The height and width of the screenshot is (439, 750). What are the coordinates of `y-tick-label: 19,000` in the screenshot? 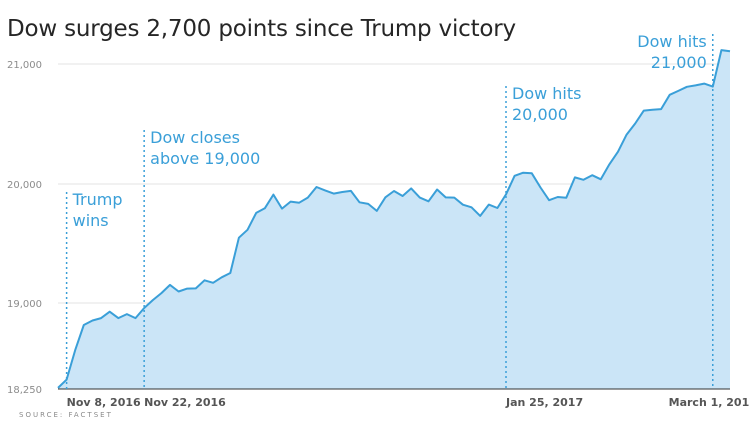 It's located at (24, 304).